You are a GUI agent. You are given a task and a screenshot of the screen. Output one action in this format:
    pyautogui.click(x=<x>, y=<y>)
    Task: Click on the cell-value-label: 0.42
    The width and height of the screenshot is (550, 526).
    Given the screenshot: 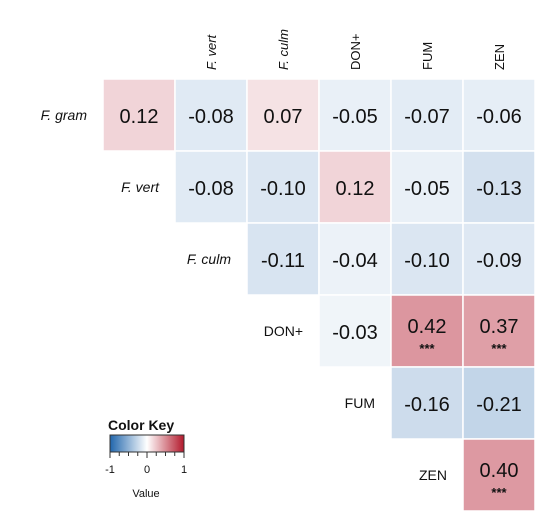 What is the action you would take?
    pyautogui.click(x=427, y=327)
    